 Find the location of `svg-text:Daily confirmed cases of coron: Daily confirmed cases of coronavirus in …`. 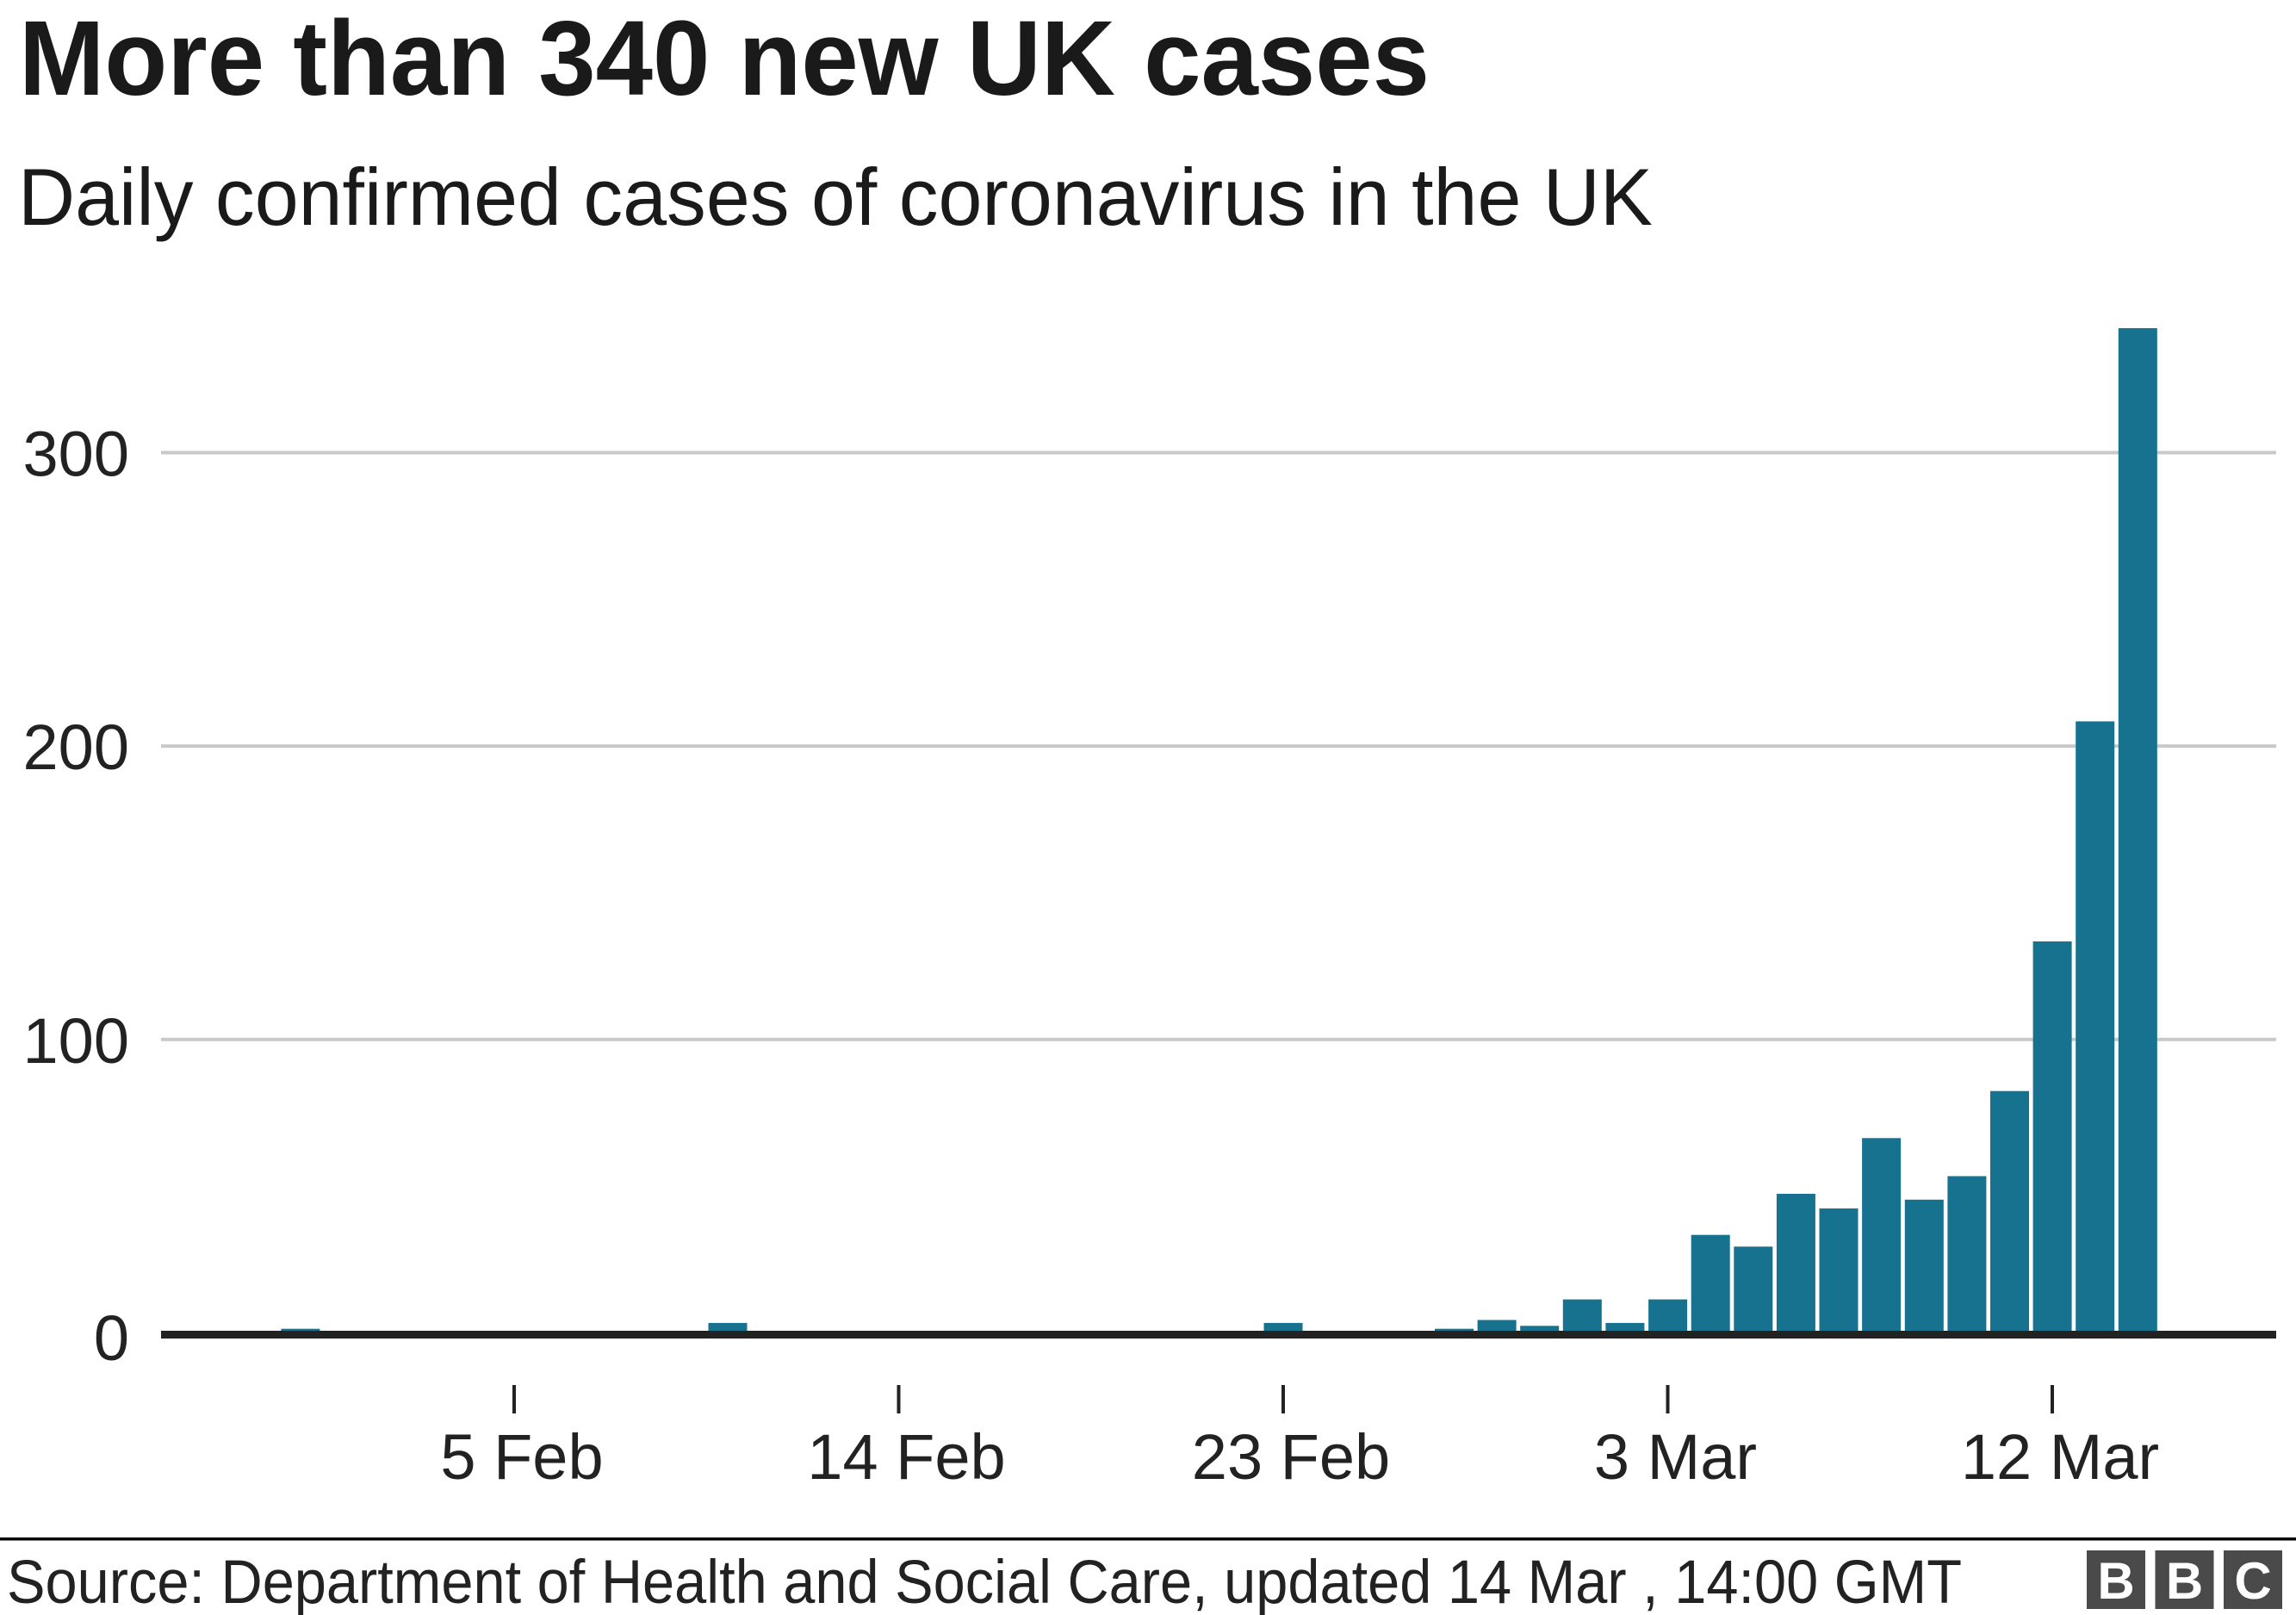

svg-text:Daily confirmed cases of coron: Daily confirmed cases of coronavirus in … is located at coordinates (835, 197).